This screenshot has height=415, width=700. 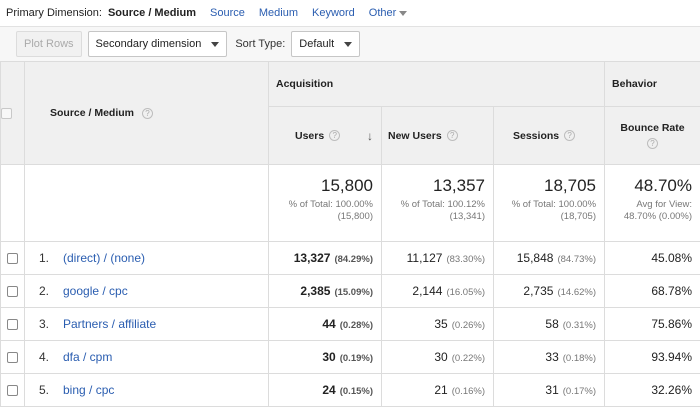 What do you see at coordinates (88, 357) in the screenshot?
I see `source-medium-link: dfa / cpm` at bounding box center [88, 357].